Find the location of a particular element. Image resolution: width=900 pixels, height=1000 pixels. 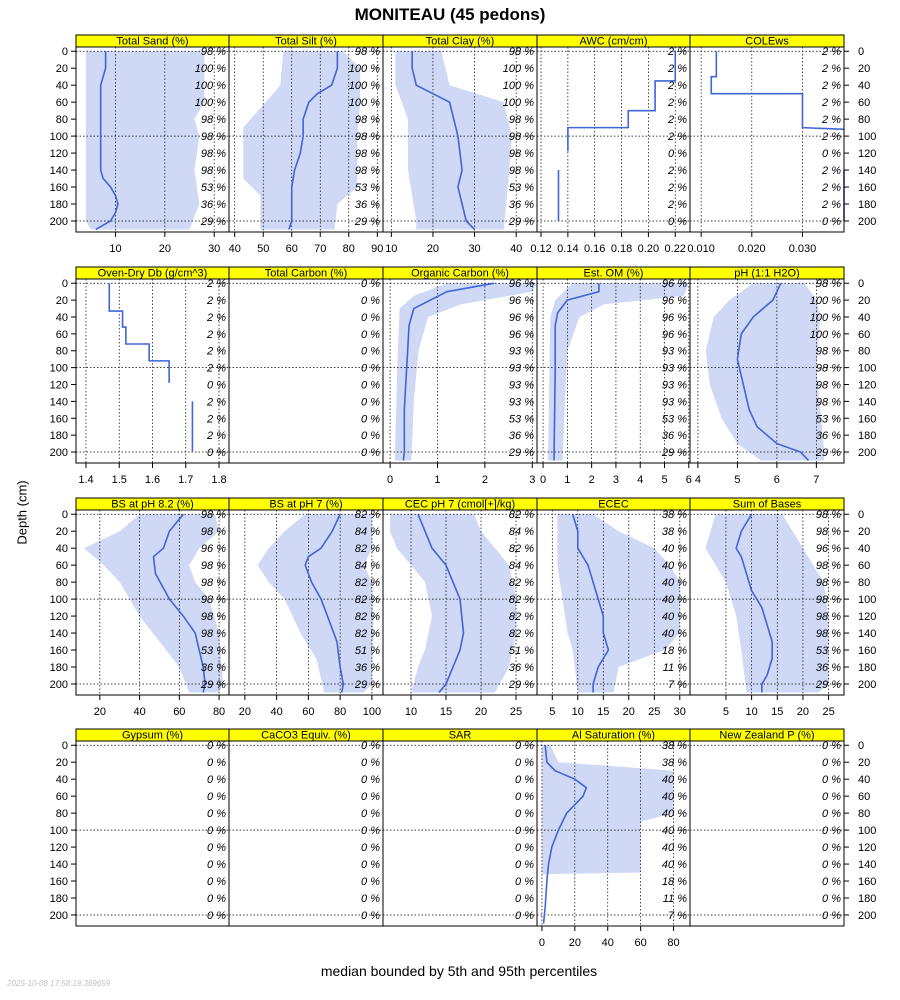

depth-label-right-2-120: 120 is located at coordinates (867, 617).